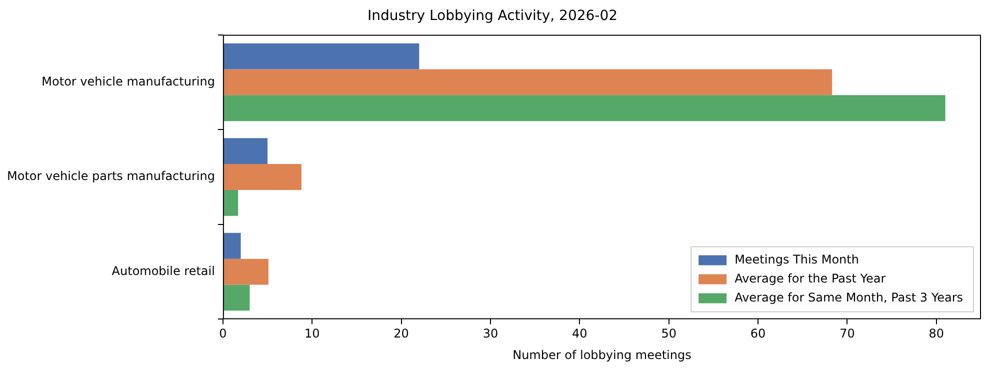 This screenshot has height=371, width=990. I want to click on x-tick-label: 60, so click(758, 333).